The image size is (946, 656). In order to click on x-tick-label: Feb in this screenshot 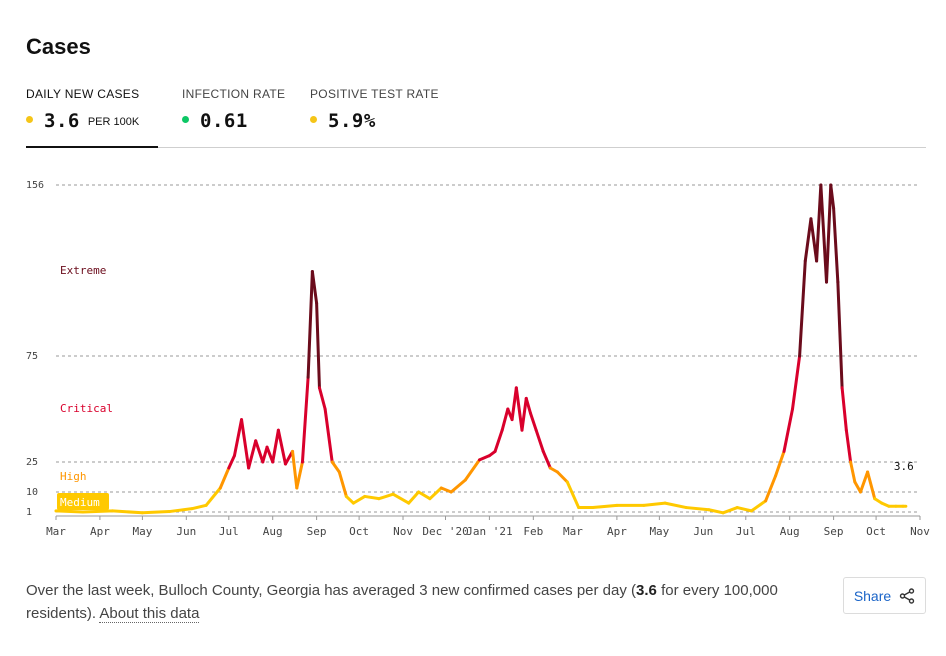, I will do `click(533, 531)`.